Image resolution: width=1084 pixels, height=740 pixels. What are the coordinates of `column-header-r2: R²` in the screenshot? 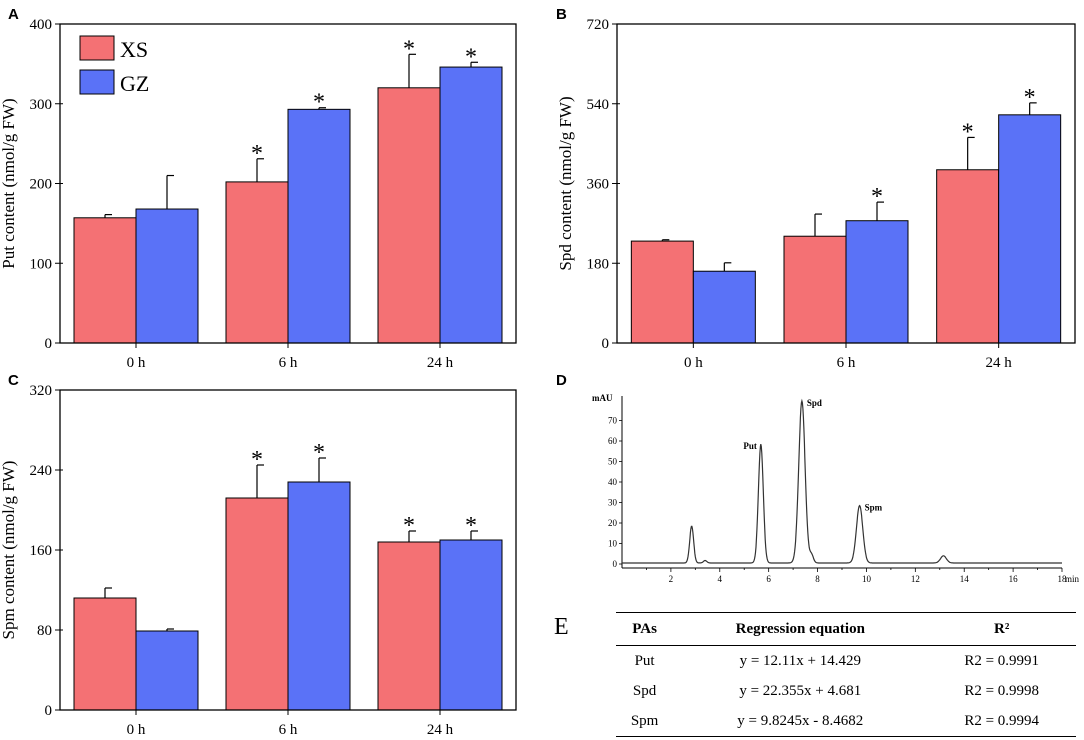 It's located at (1001, 629).